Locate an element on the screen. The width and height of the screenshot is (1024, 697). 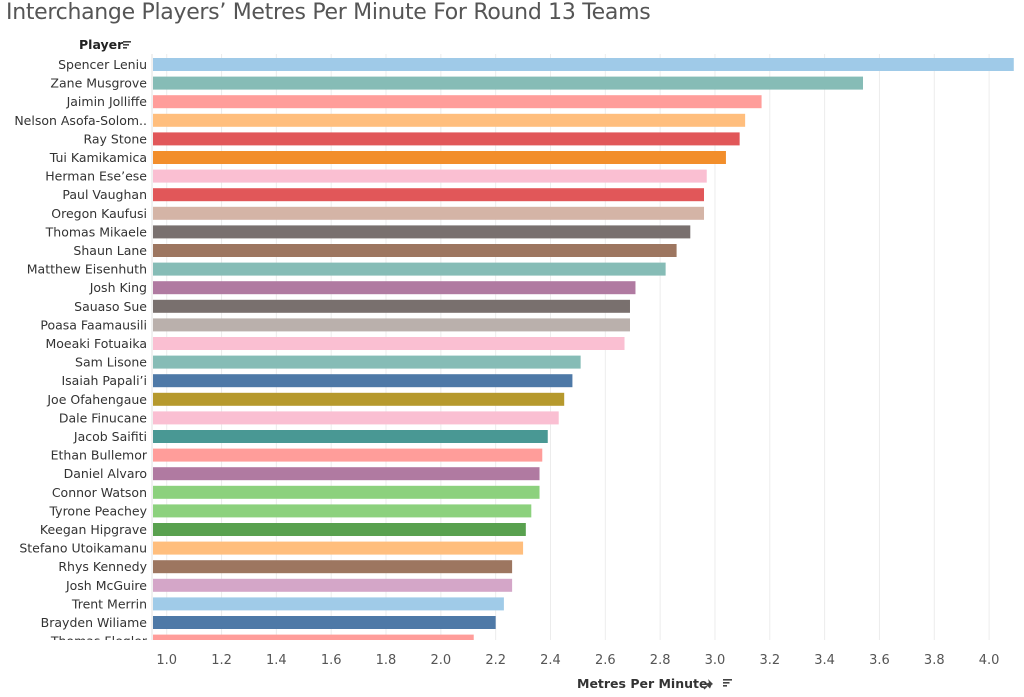
y-tick-label: Connor Watson is located at coordinates (99, 492).